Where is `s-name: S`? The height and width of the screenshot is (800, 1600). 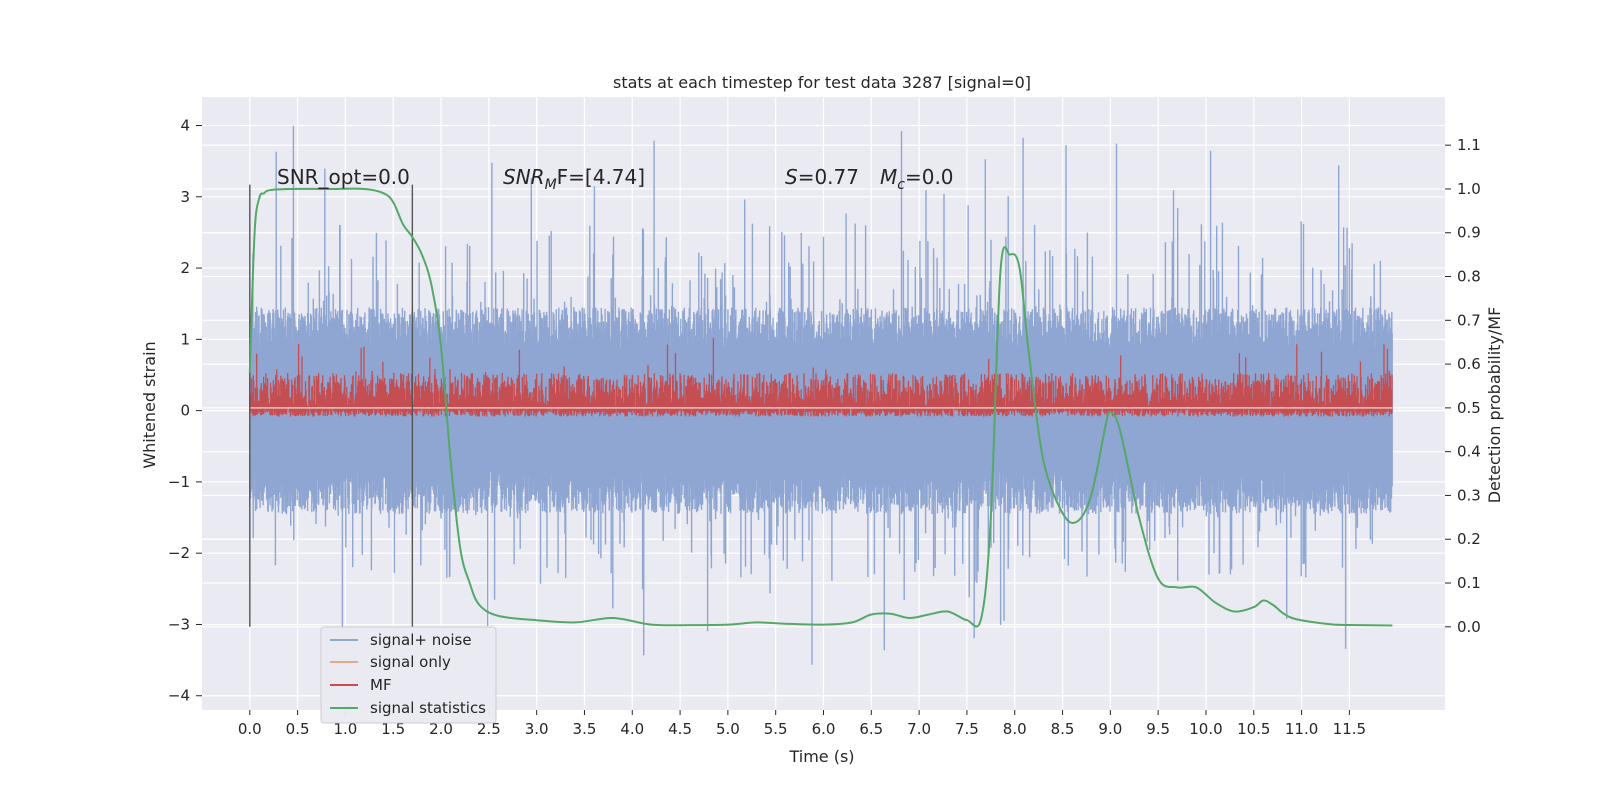 s-name: S is located at coordinates (791, 177).